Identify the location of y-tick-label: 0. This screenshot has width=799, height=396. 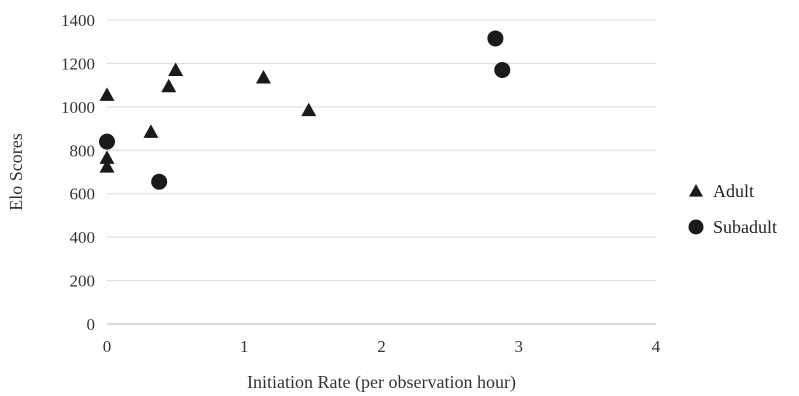
(91, 324).